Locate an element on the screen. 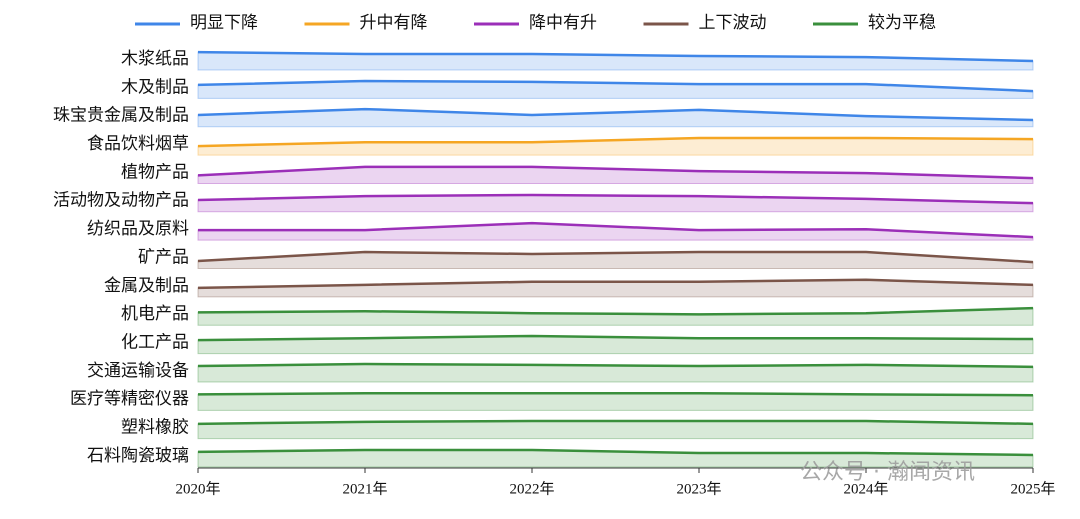  row-label: 活动物及动物产品 is located at coordinates (121, 200).